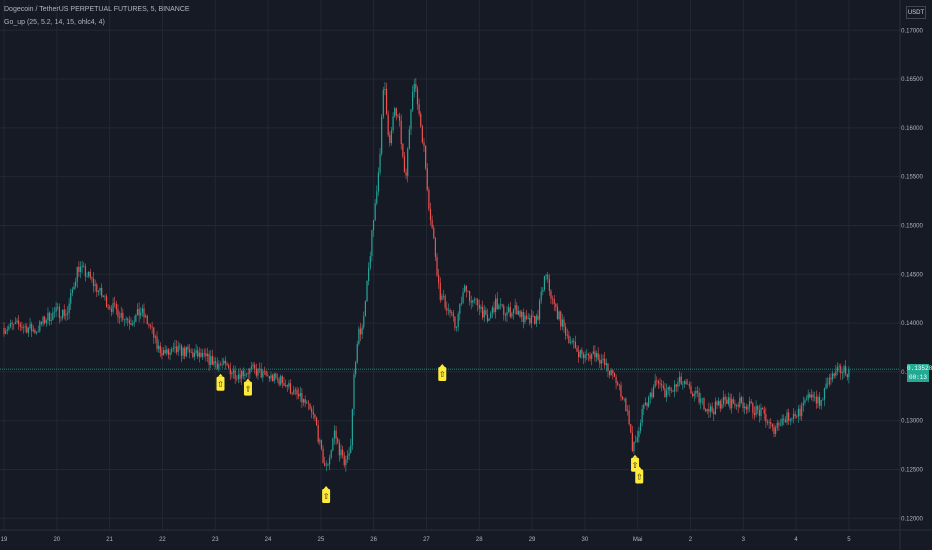 This screenshot has width=932, height=550. Describe the element at coordinates (919, 369) in the screenshot. I see `last-price-label: 0.13528` at that location.